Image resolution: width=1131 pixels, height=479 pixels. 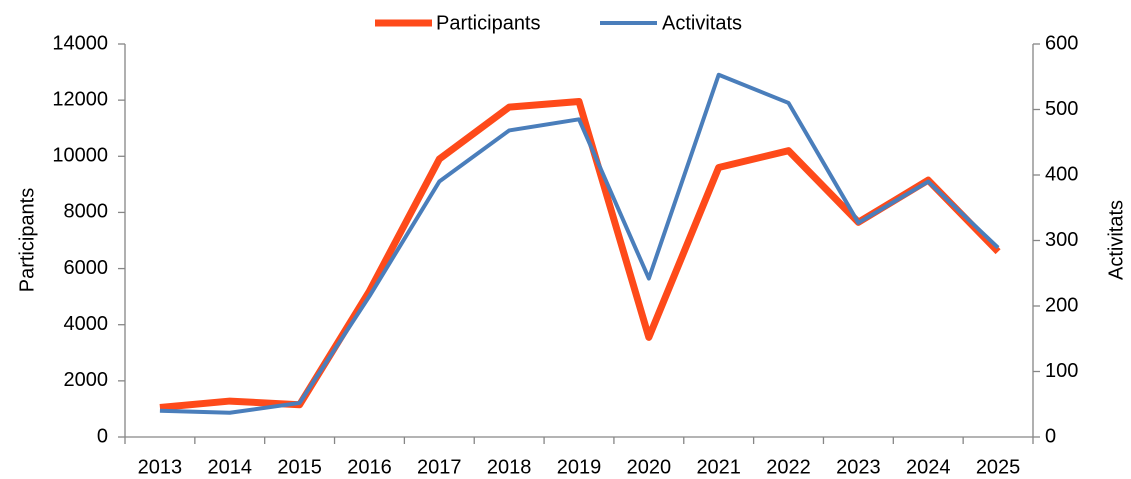 I want to click on y2-tick-label: 100, so click(x=1061, y=371).